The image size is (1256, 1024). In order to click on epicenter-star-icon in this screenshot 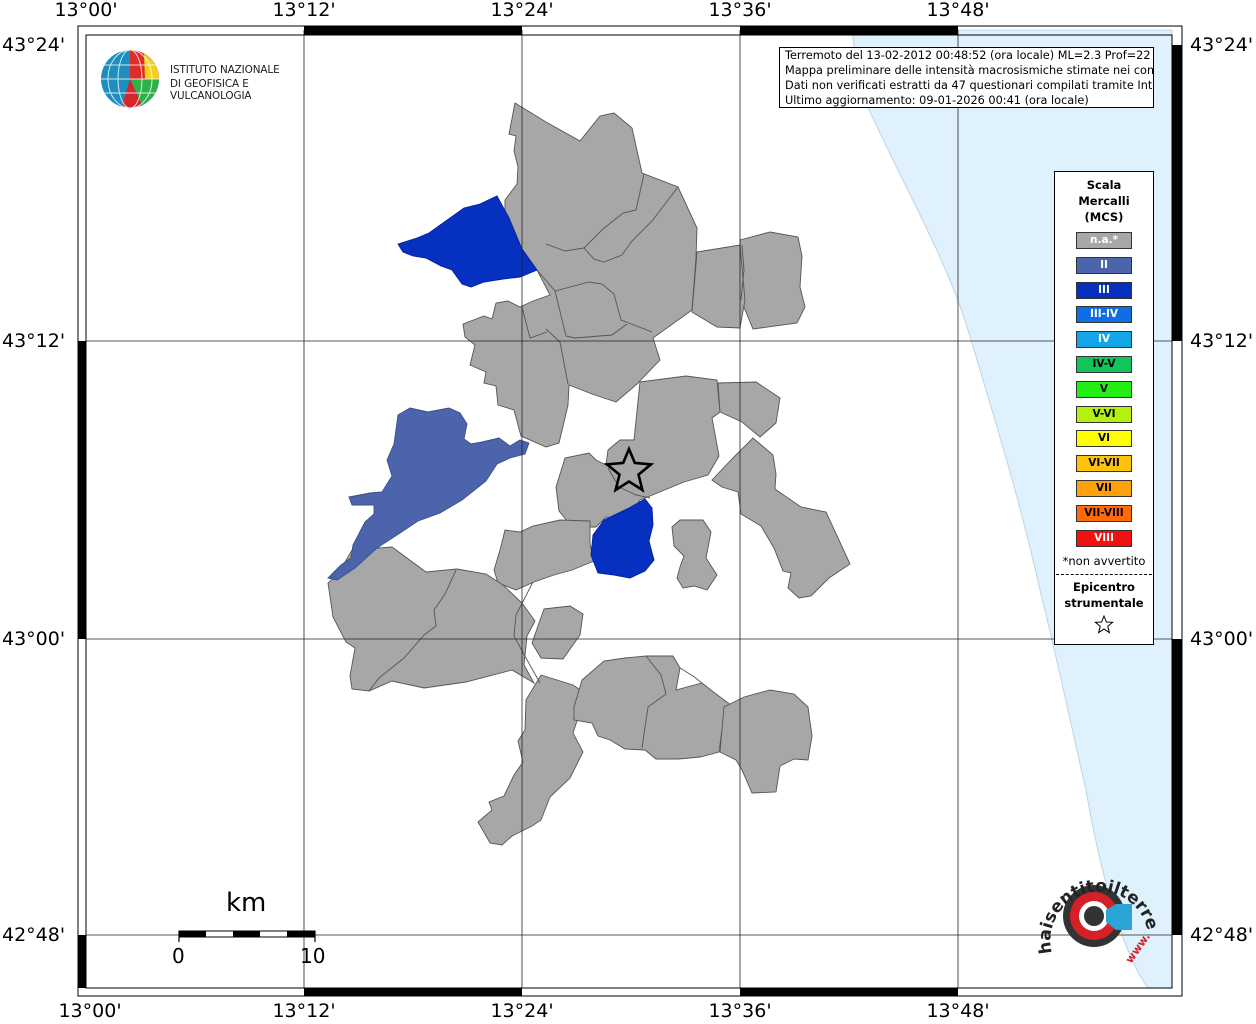, I will do `click(629, 469)`.